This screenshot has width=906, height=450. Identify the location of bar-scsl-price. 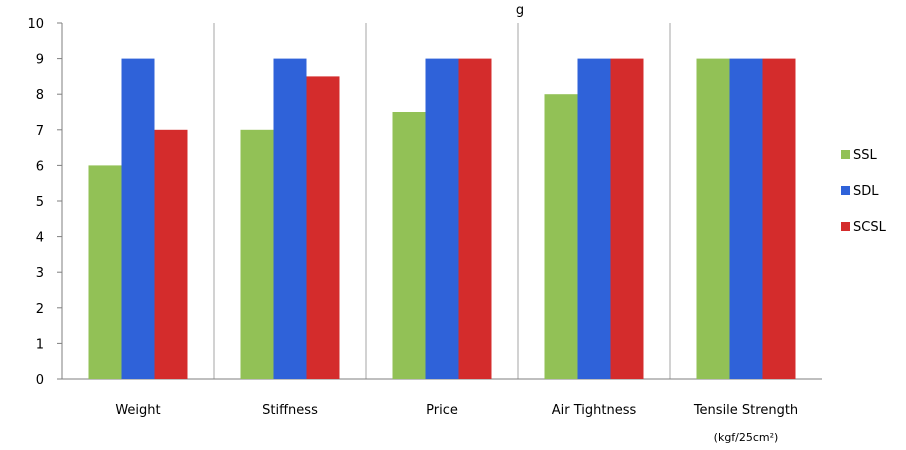
(475, 218).